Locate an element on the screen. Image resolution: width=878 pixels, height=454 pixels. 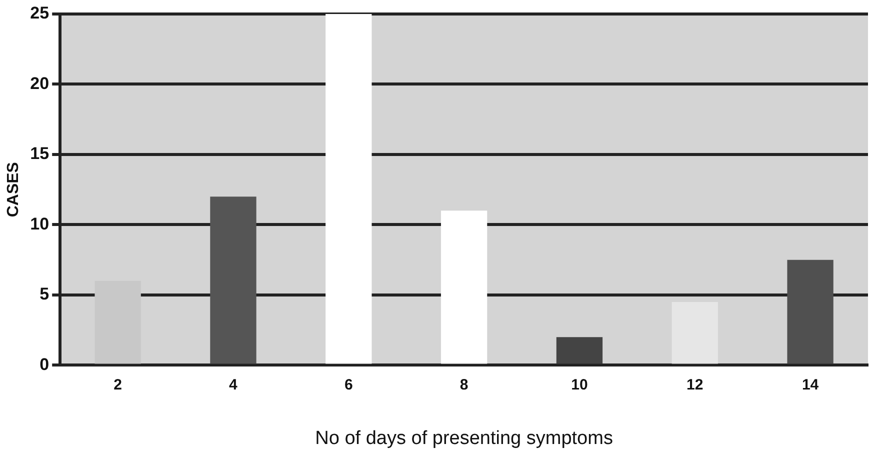
x-tick-label: 12 is located at coordinates (695, 385).